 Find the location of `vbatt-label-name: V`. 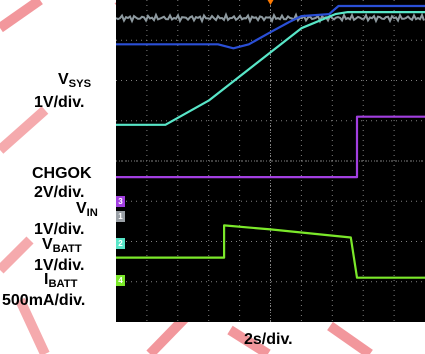

vbatt-label-name: V is located at coordinates (47, 244).